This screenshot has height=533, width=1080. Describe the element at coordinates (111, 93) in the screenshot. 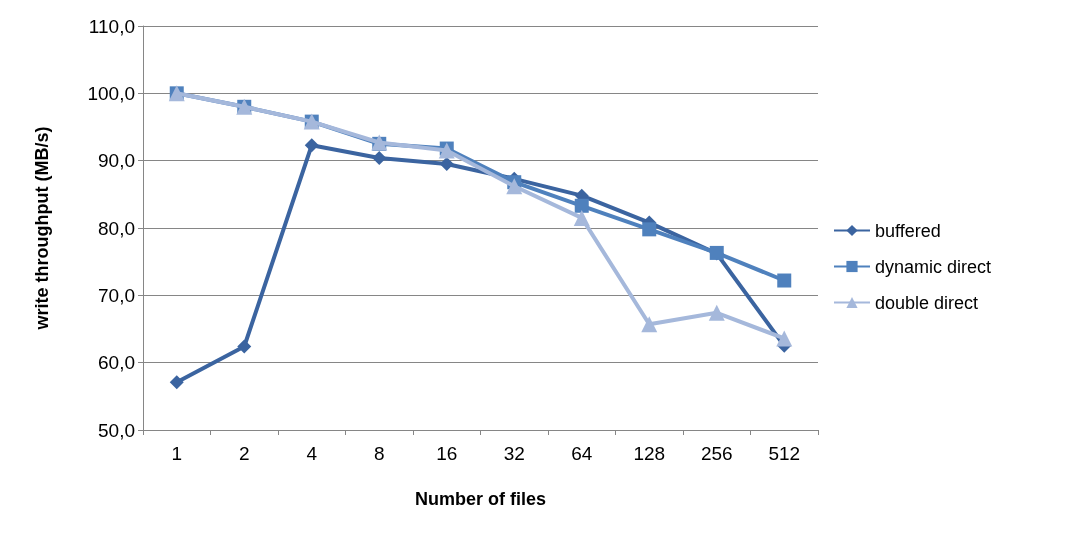

I see `y-tick-label: 100,0` at that location.